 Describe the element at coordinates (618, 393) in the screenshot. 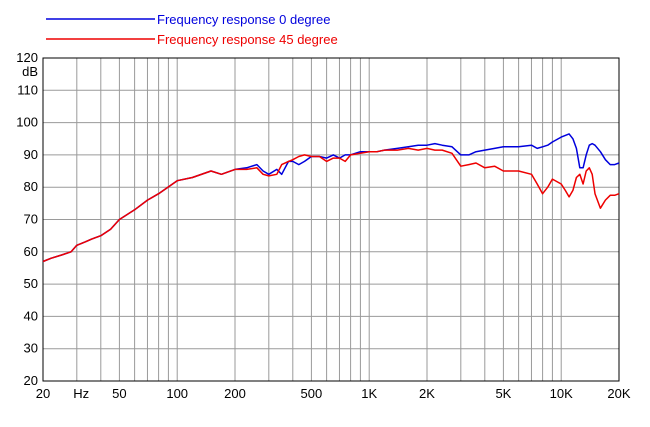

I see `x-tick-label: 20K` at that location.